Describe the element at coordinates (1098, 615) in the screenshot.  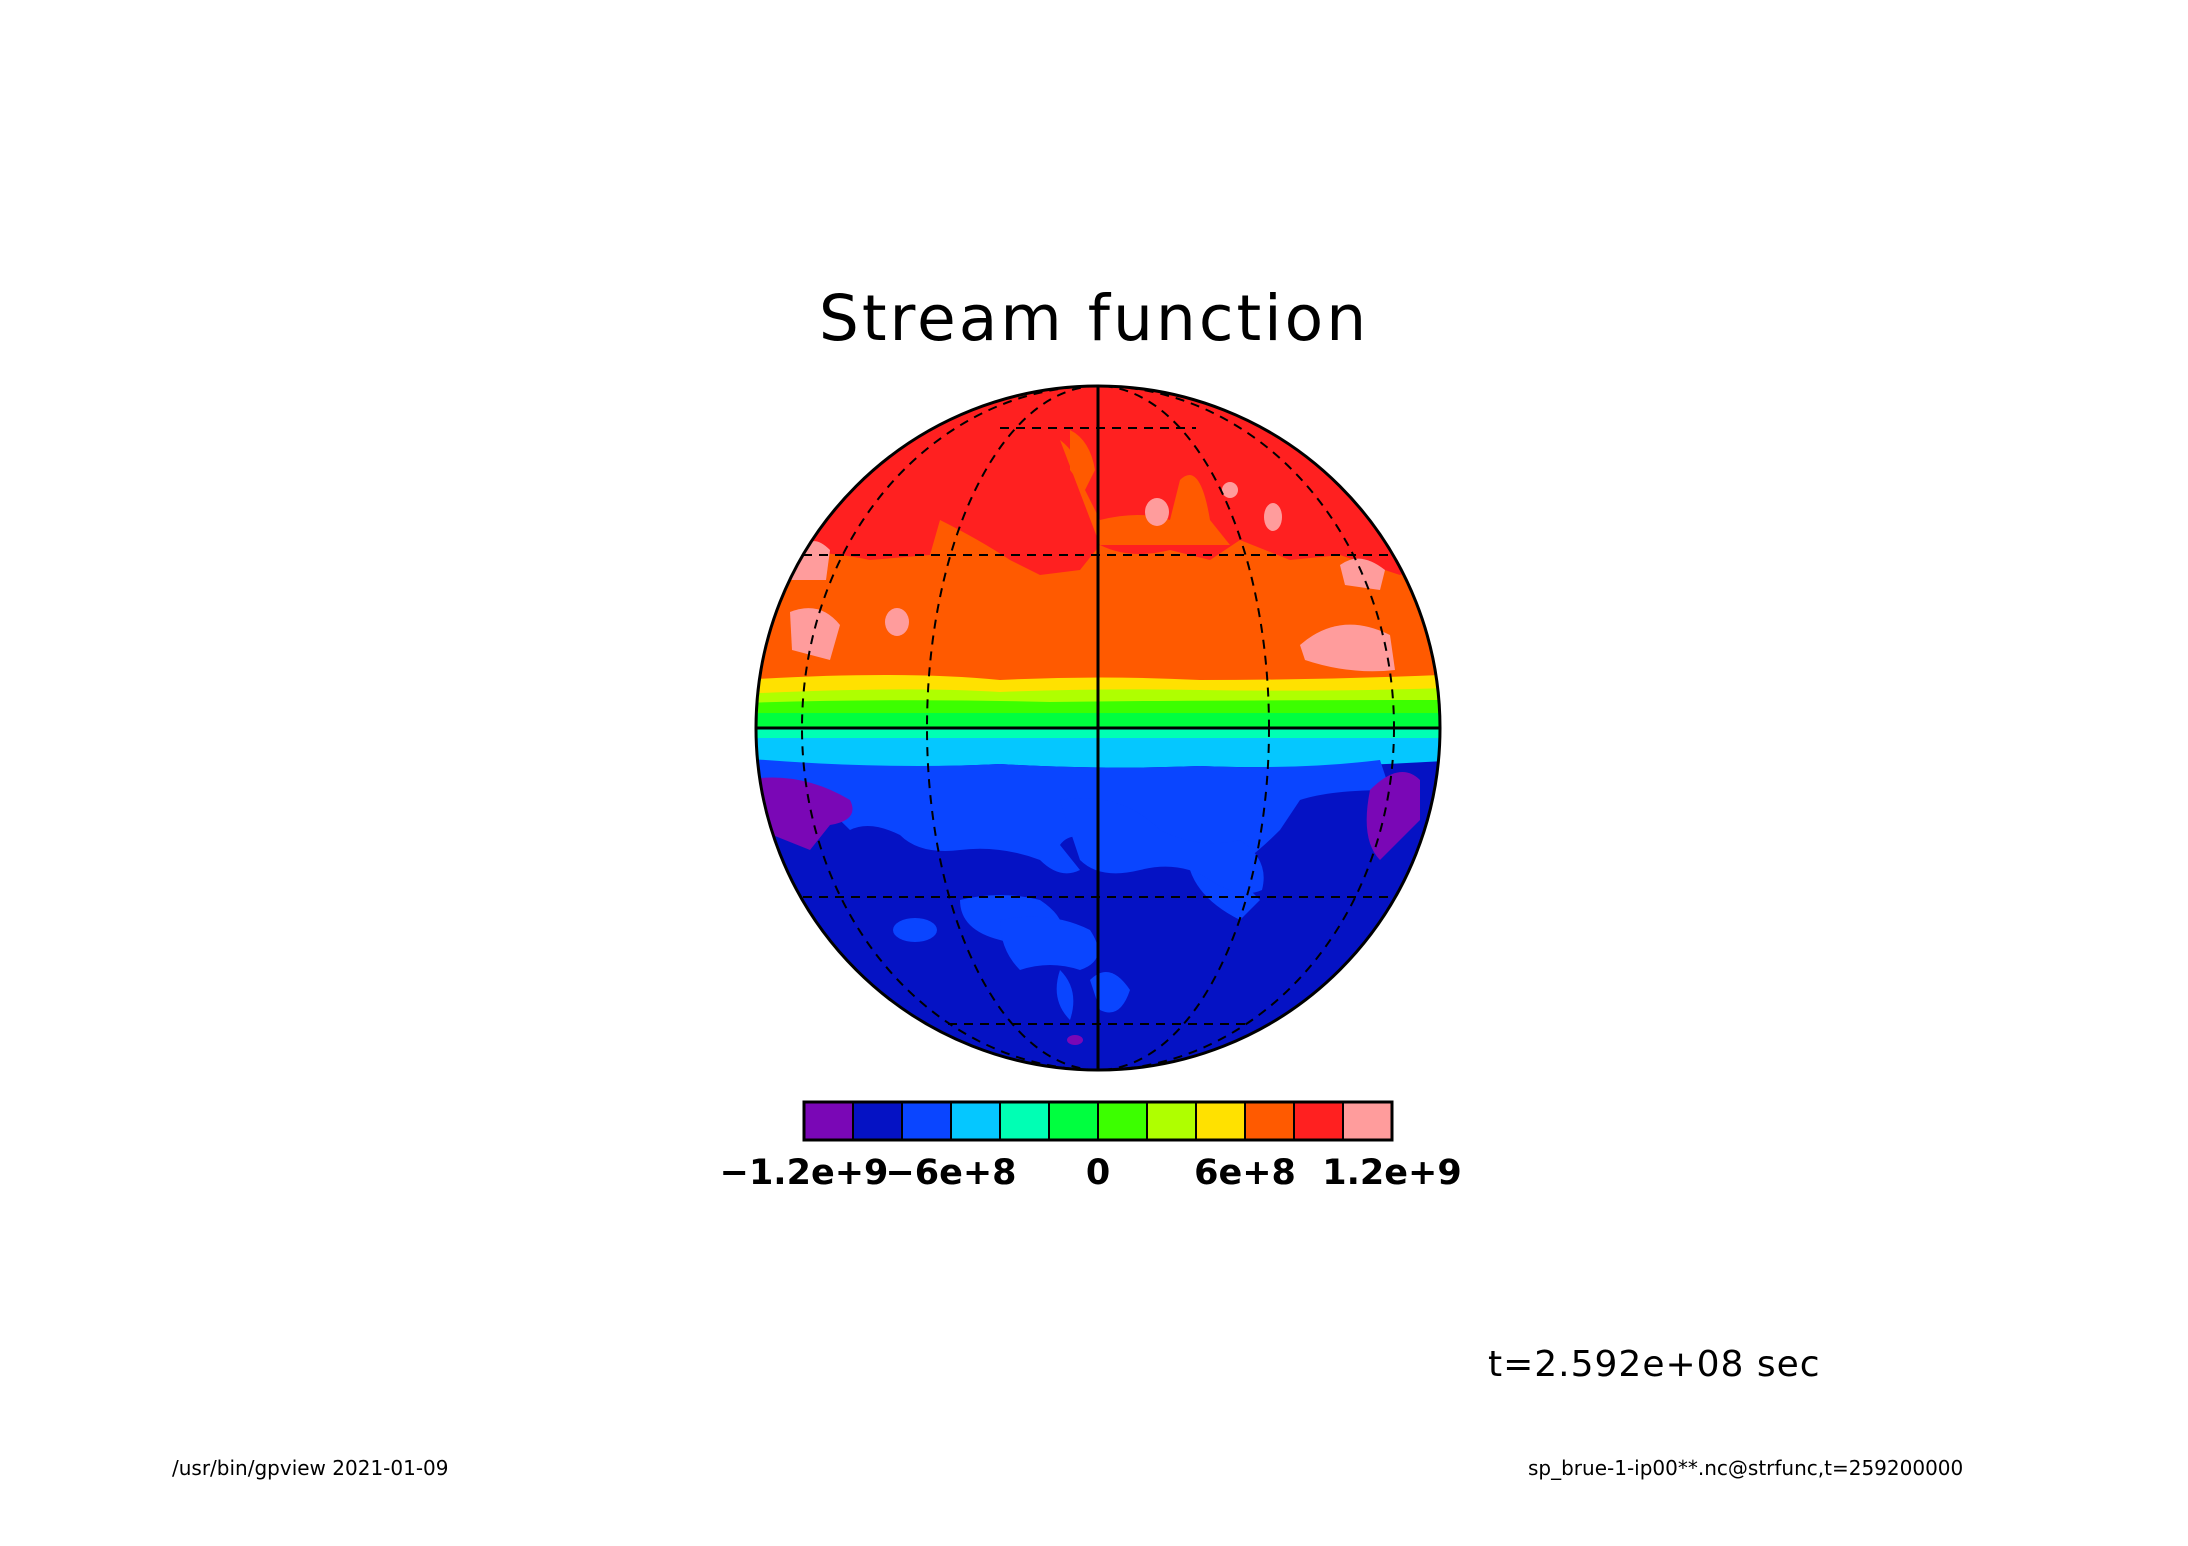
I see `field-band-orange` at that location.